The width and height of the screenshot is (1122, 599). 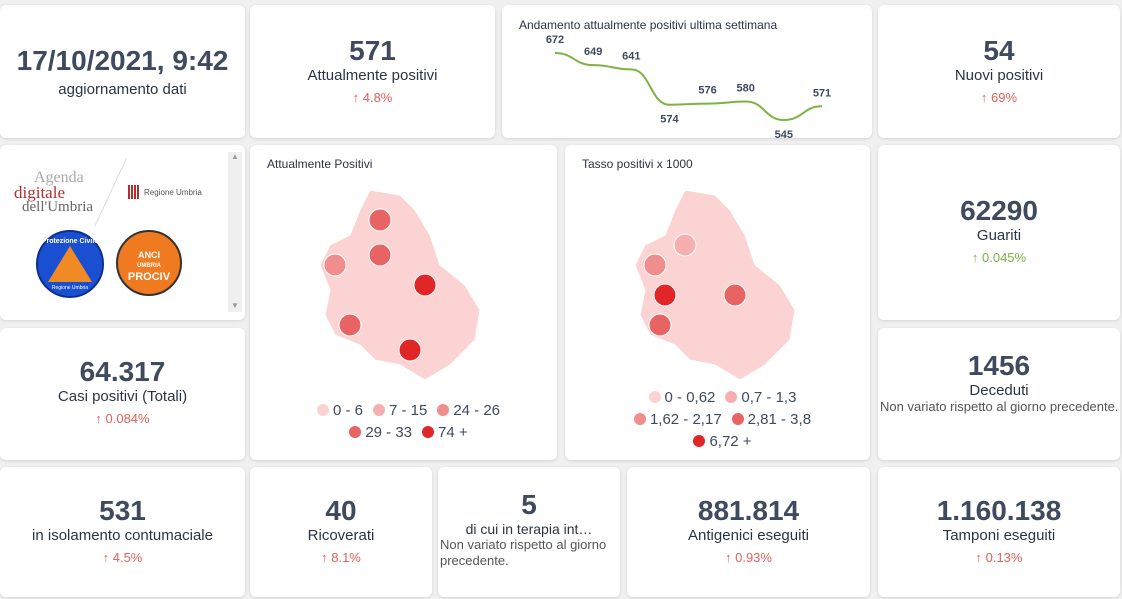 I want to click on scroll-down-icon: ▼, so click(x=235, y=305).